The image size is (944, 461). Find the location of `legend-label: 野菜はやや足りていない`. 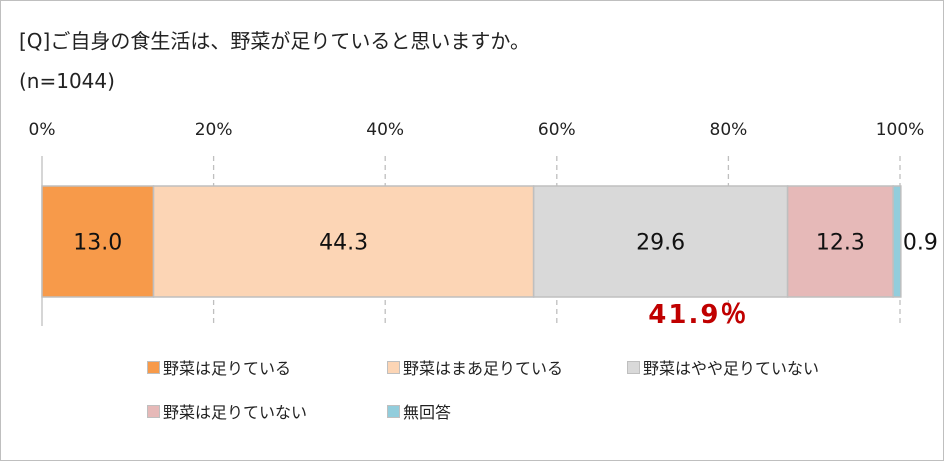

legend-label: 野菜はやや足りていない is located at coordinates (731, 368).